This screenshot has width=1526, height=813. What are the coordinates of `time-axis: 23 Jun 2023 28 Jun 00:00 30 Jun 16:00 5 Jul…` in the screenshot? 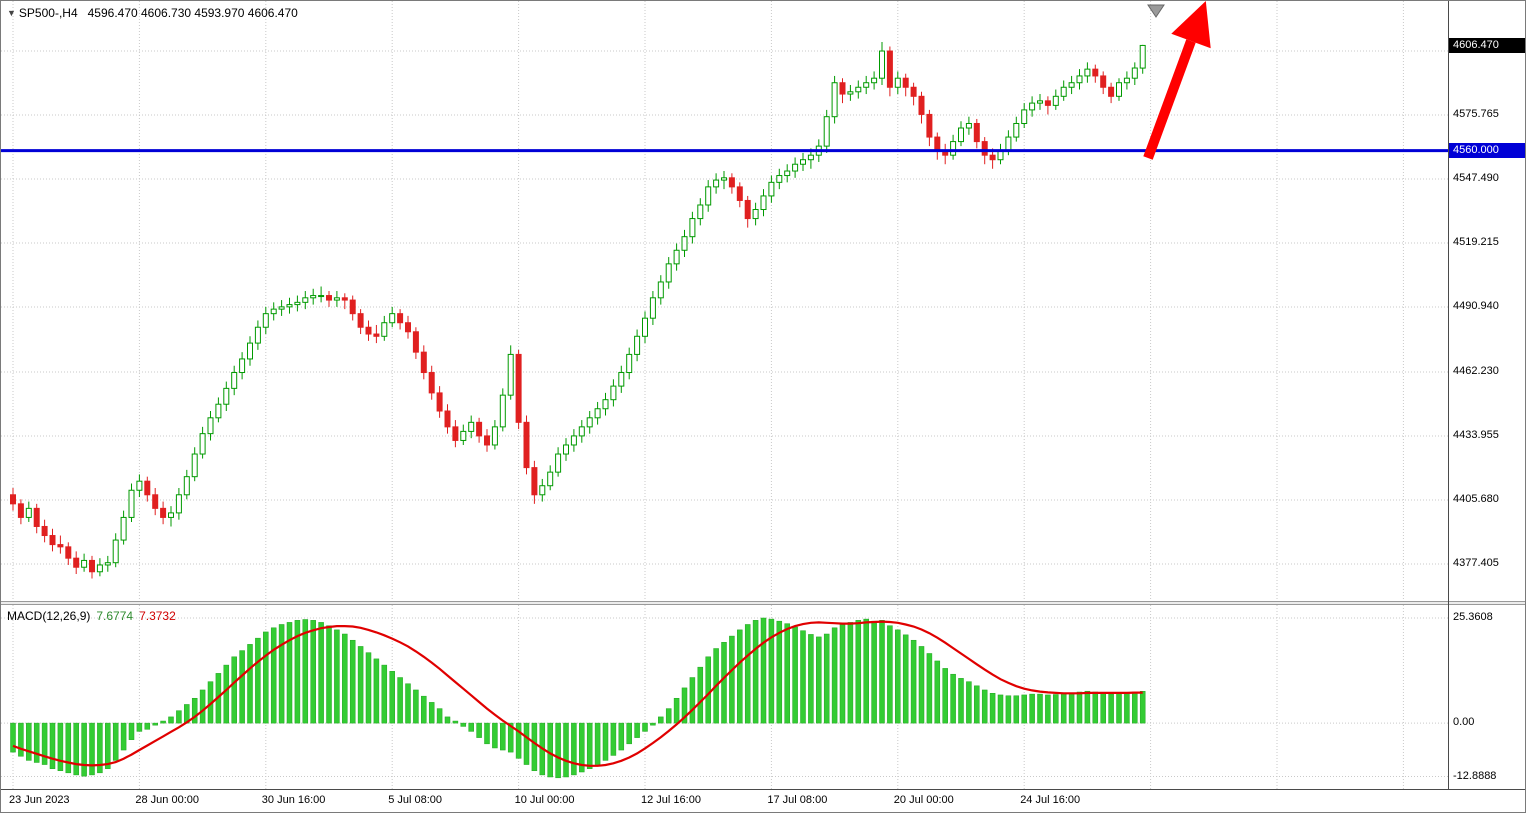 It's located at (724, 801).